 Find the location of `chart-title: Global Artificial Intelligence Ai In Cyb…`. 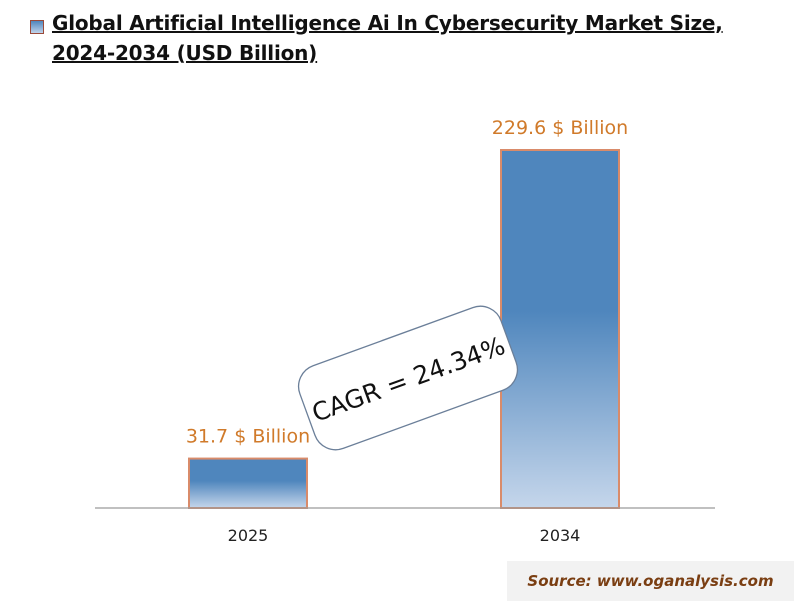

chart-title: Global Artificial Intelligence Ai In Cyb… is located at coordinates (387, 38).